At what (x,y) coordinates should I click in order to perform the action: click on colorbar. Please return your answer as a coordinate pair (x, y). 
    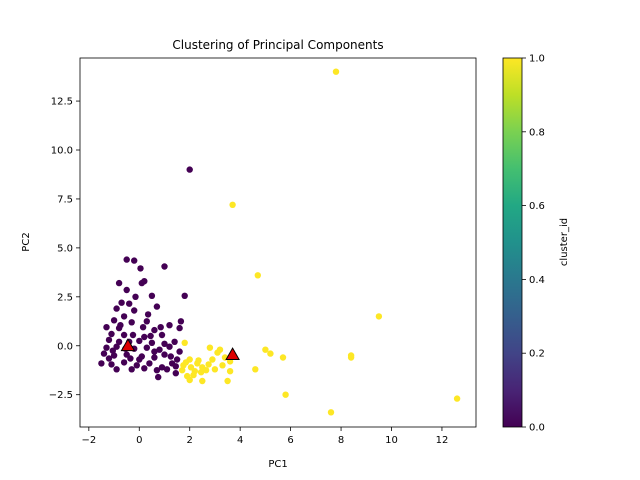
    Looking at the image, I should click on (512, 242).